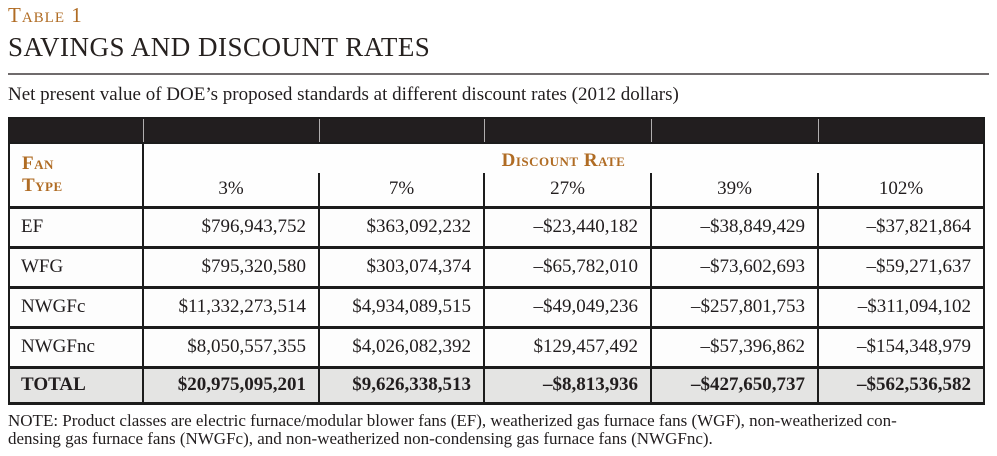 This screenshot has height=456, width=997. I want to click on cell-value: $4,934,089,515, so click(401, 308).